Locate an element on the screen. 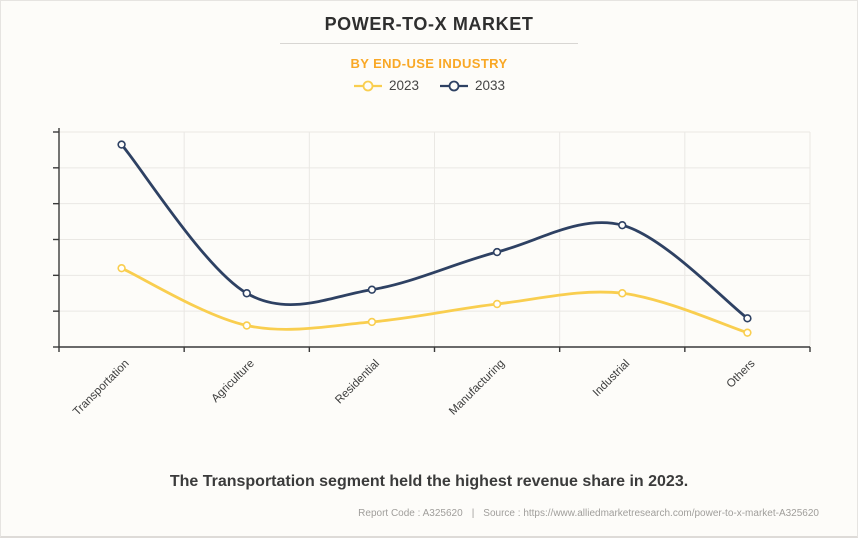 This screenshot has height=538, width=858. chart-subtitle: BY END-USE INDUSTRY is located at coordinates (429, 63).